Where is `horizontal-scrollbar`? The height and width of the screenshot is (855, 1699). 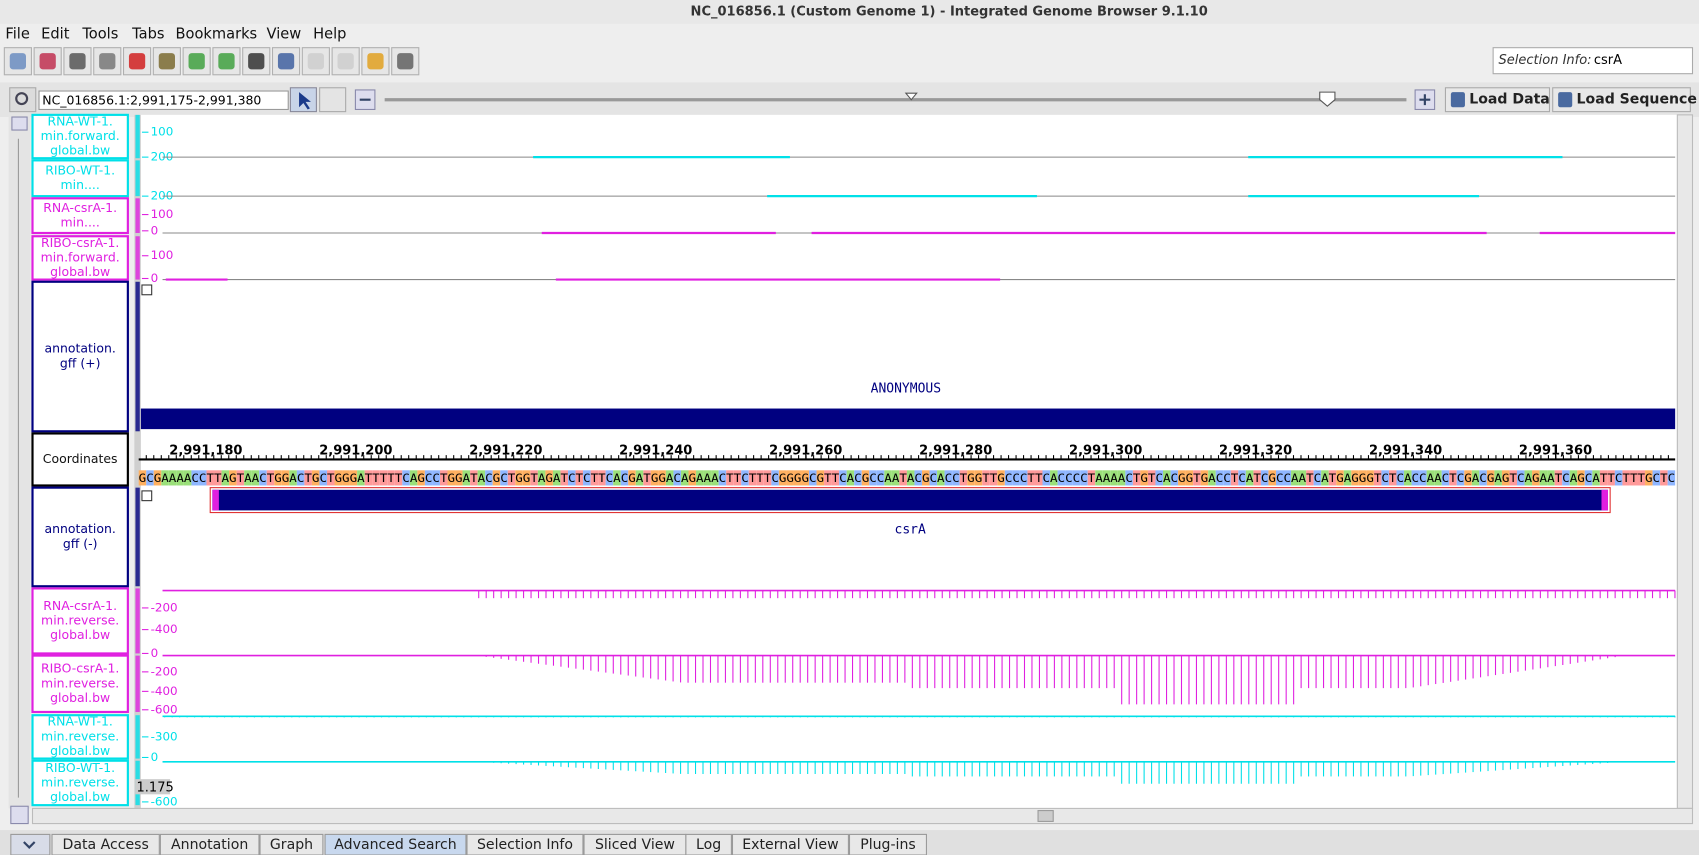 horizontal-scrollbar is located at coordinates (862, 816).